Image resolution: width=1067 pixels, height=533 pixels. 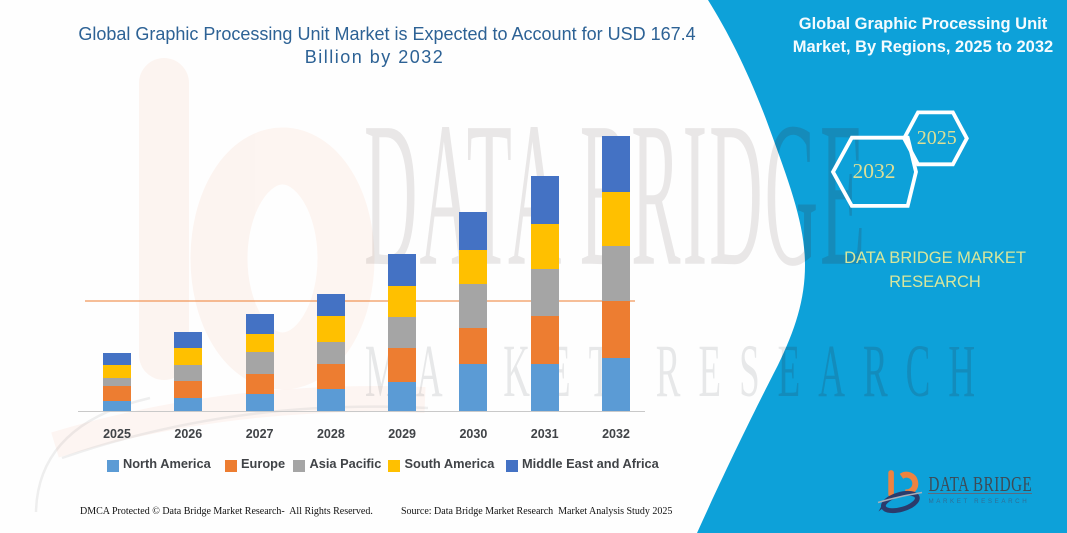 What do you see at coordinates (981, 484) in the screenshot?
I see `svg-text: DATA BRIDGE` at bounding box center [981, 484].